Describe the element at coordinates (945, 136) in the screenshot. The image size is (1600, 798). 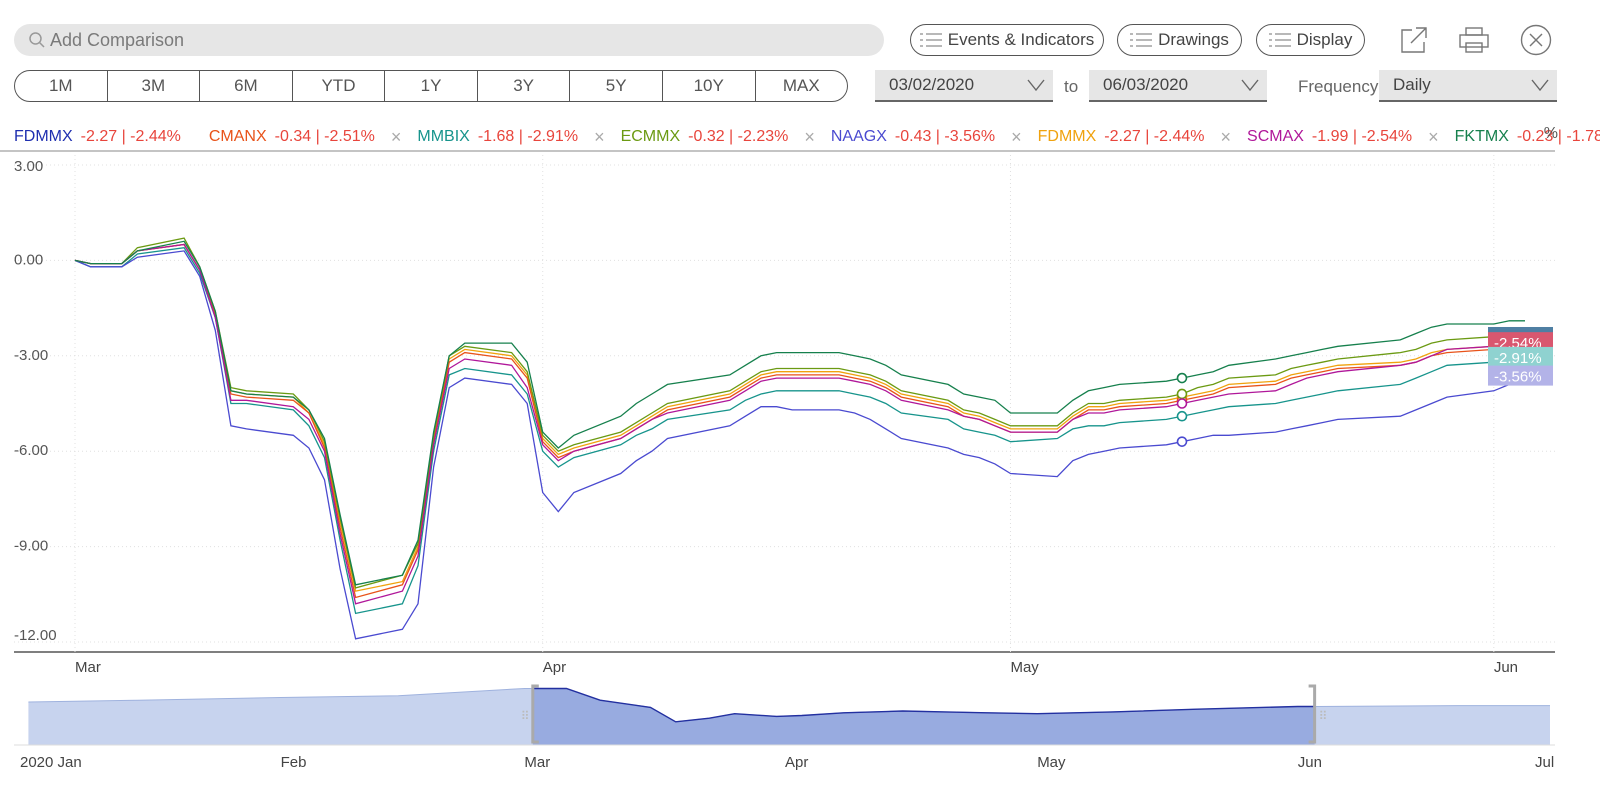
I see `legend-change: -0.43 | -3.56%` at that location.